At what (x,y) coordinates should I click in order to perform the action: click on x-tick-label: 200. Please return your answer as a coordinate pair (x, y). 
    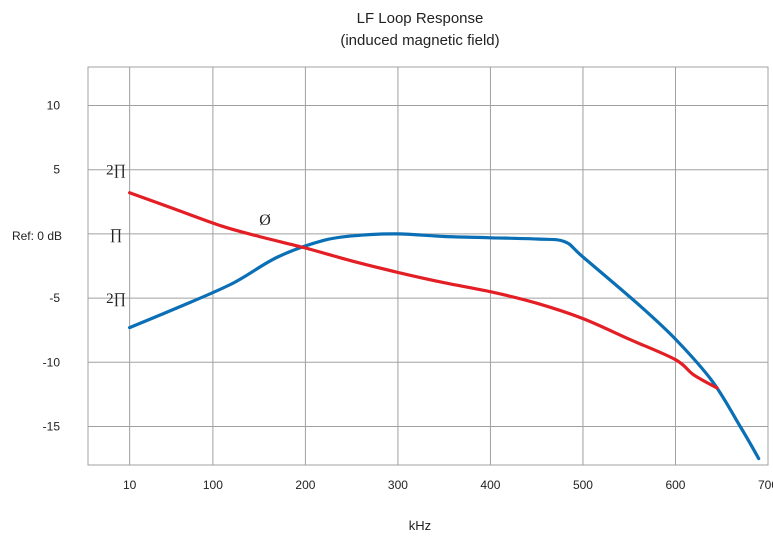
    Looking at the image, I should click on (305, 485).